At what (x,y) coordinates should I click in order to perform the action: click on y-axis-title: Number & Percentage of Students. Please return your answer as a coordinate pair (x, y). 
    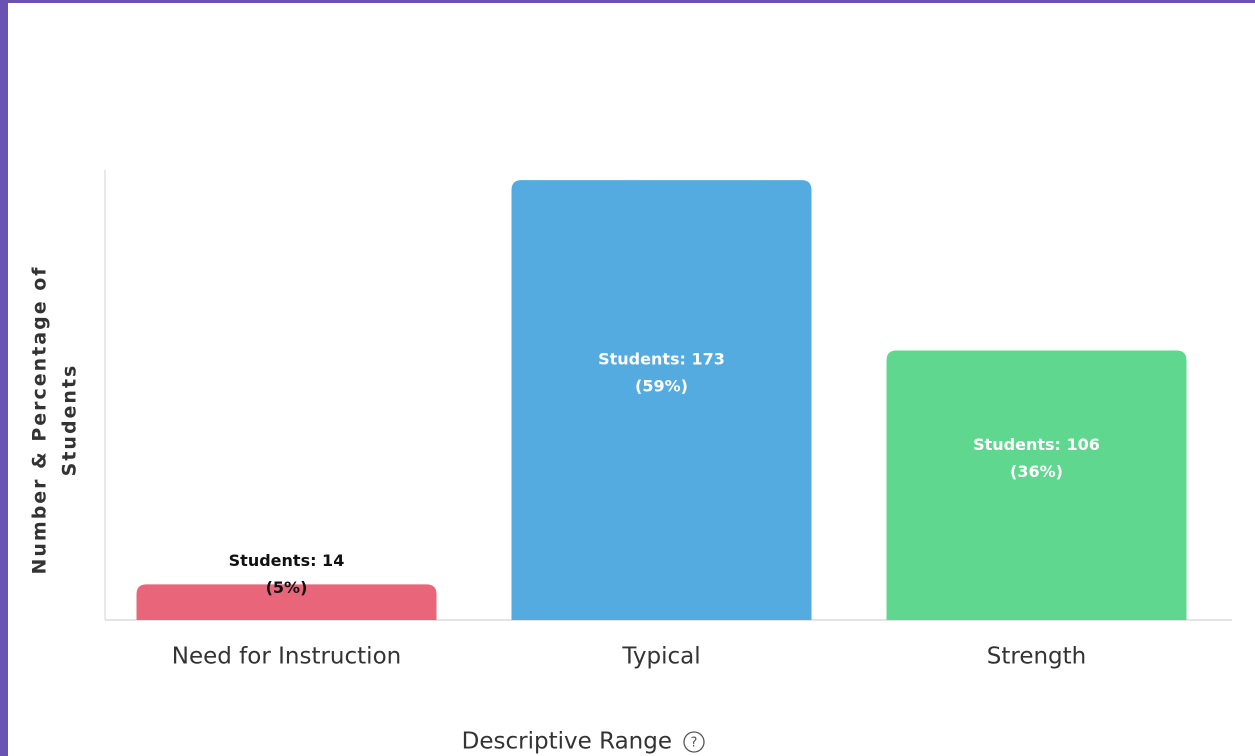
    Looking at the image, I should click on (55, 419).